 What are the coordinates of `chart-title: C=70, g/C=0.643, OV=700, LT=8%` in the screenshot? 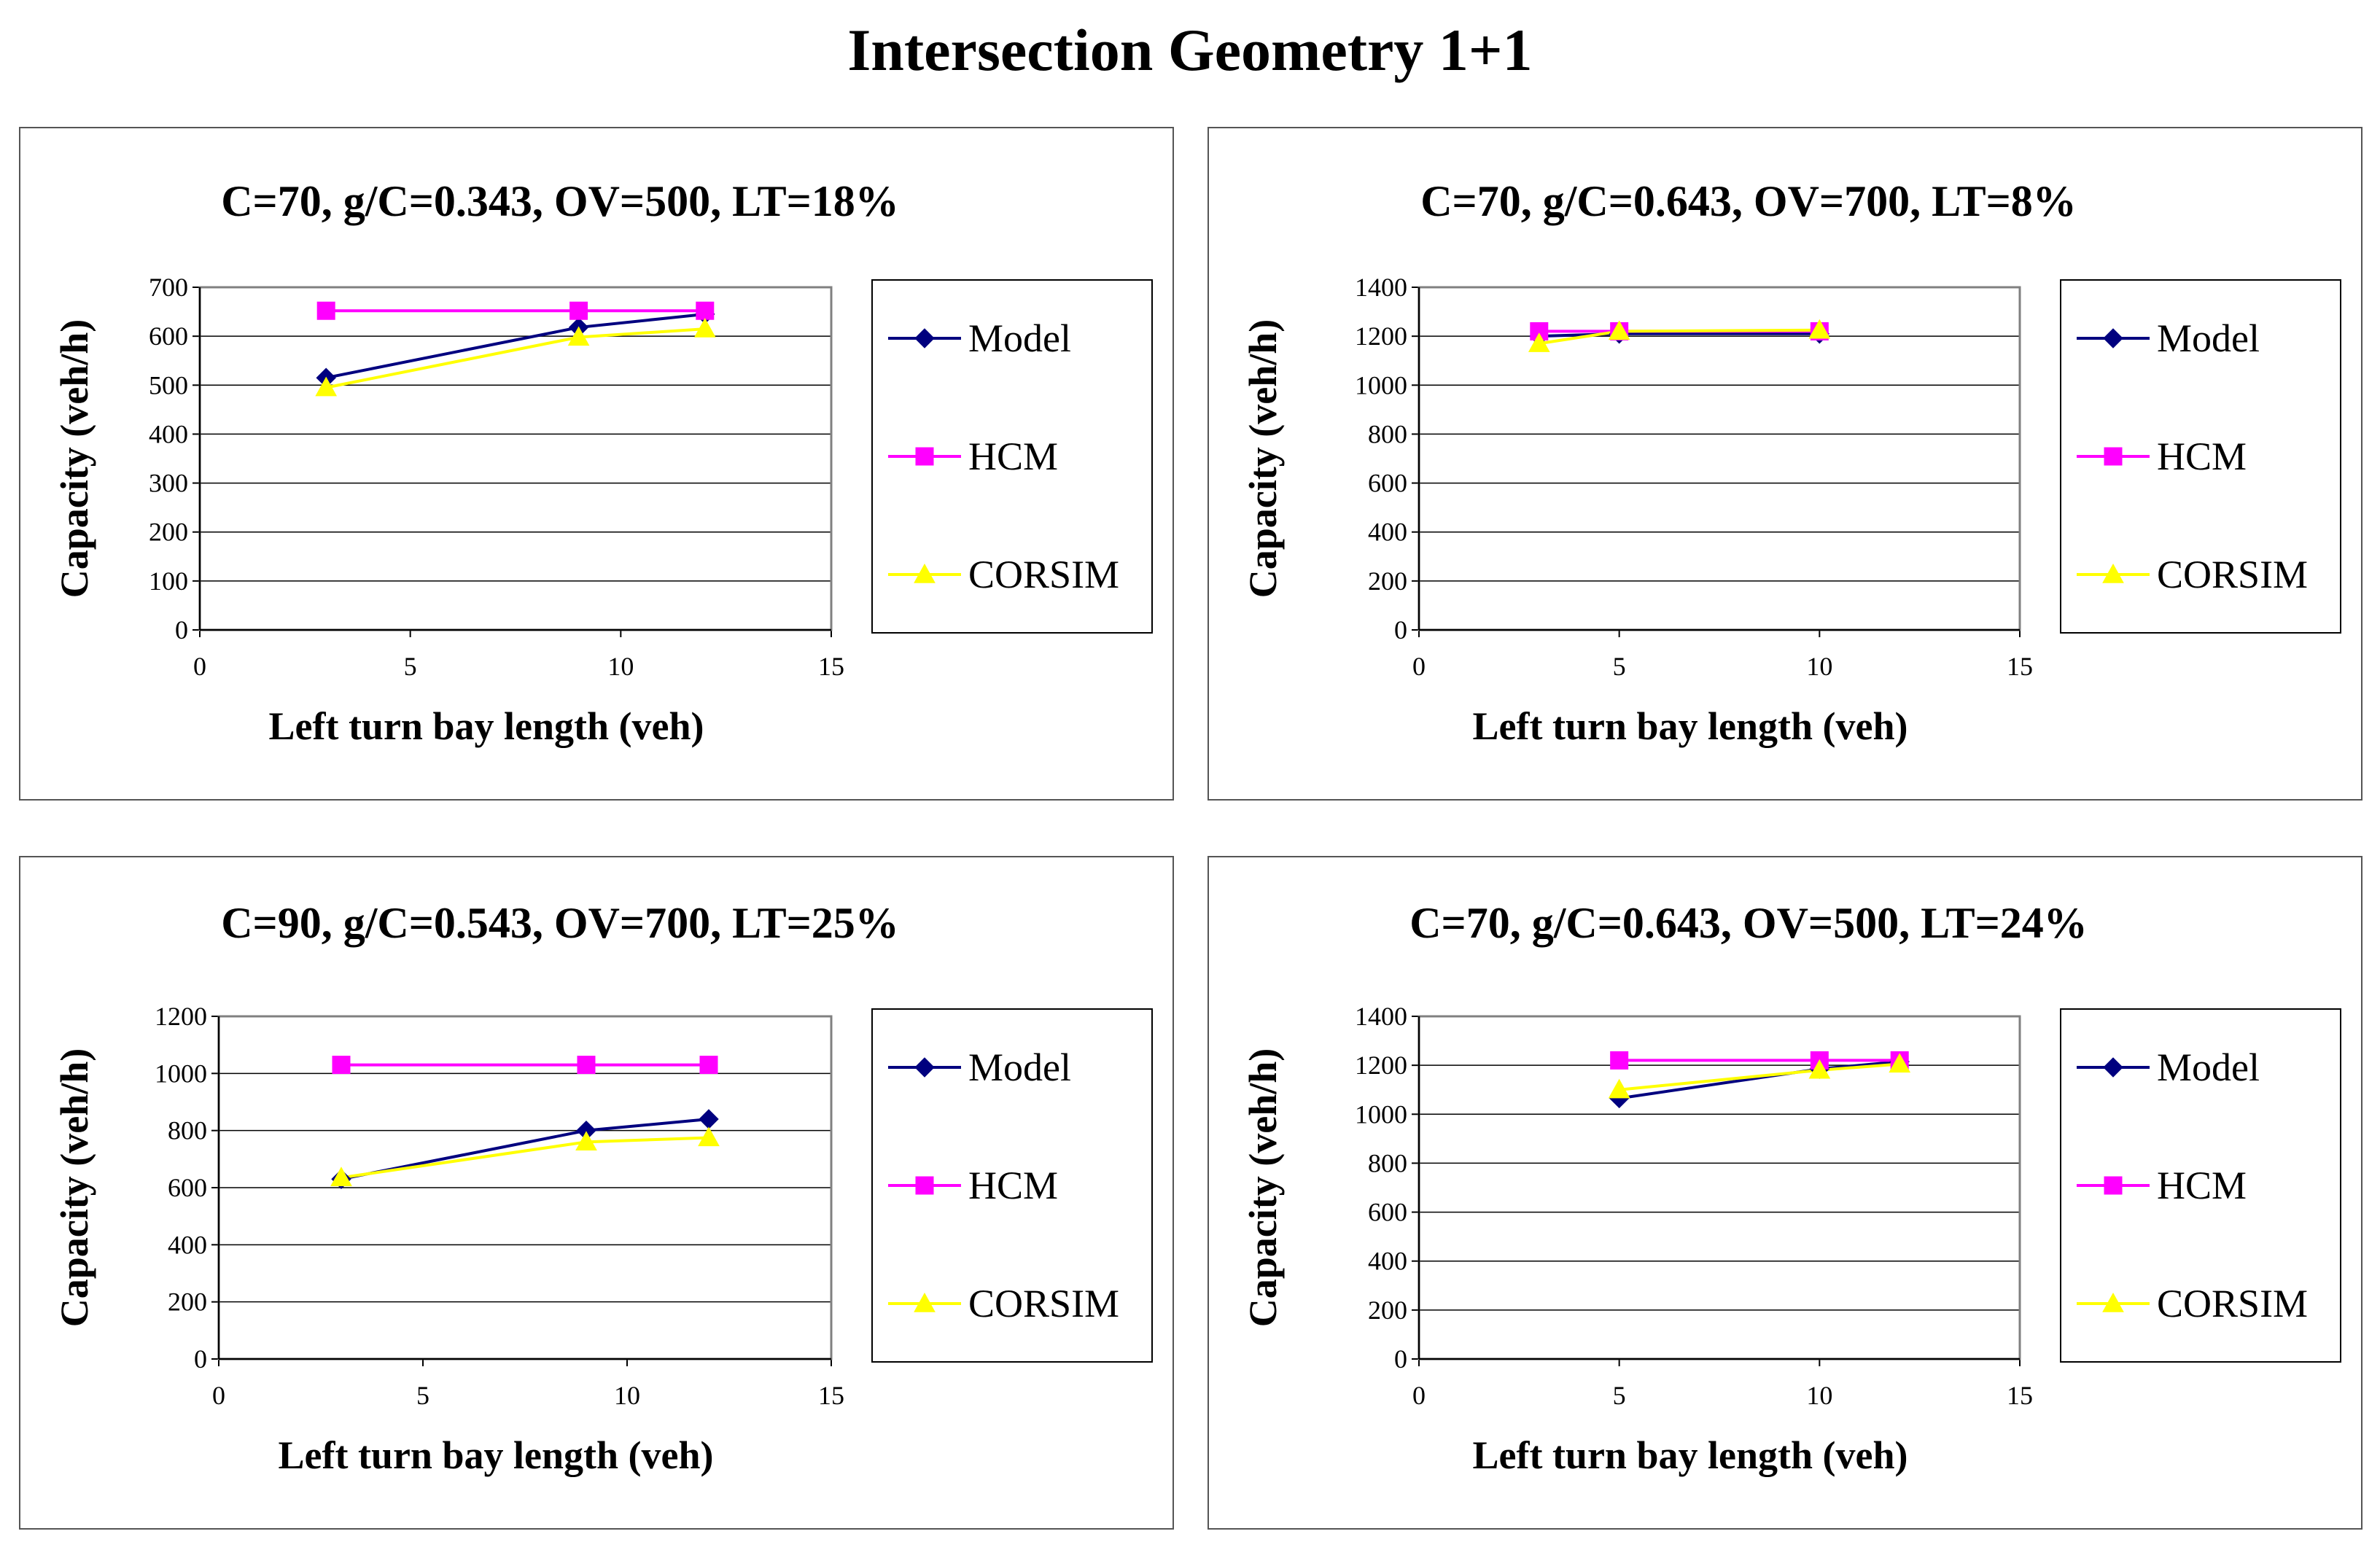 It's located at (1748, 201).